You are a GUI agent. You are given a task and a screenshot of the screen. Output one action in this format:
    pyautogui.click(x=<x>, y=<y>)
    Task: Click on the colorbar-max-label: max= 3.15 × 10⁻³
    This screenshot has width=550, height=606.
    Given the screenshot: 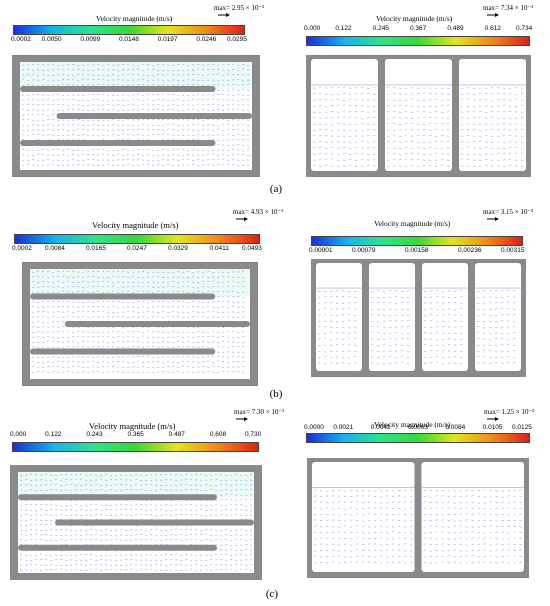 What is the action you would take?
    pyautogui.click(x=508, y=212)
    